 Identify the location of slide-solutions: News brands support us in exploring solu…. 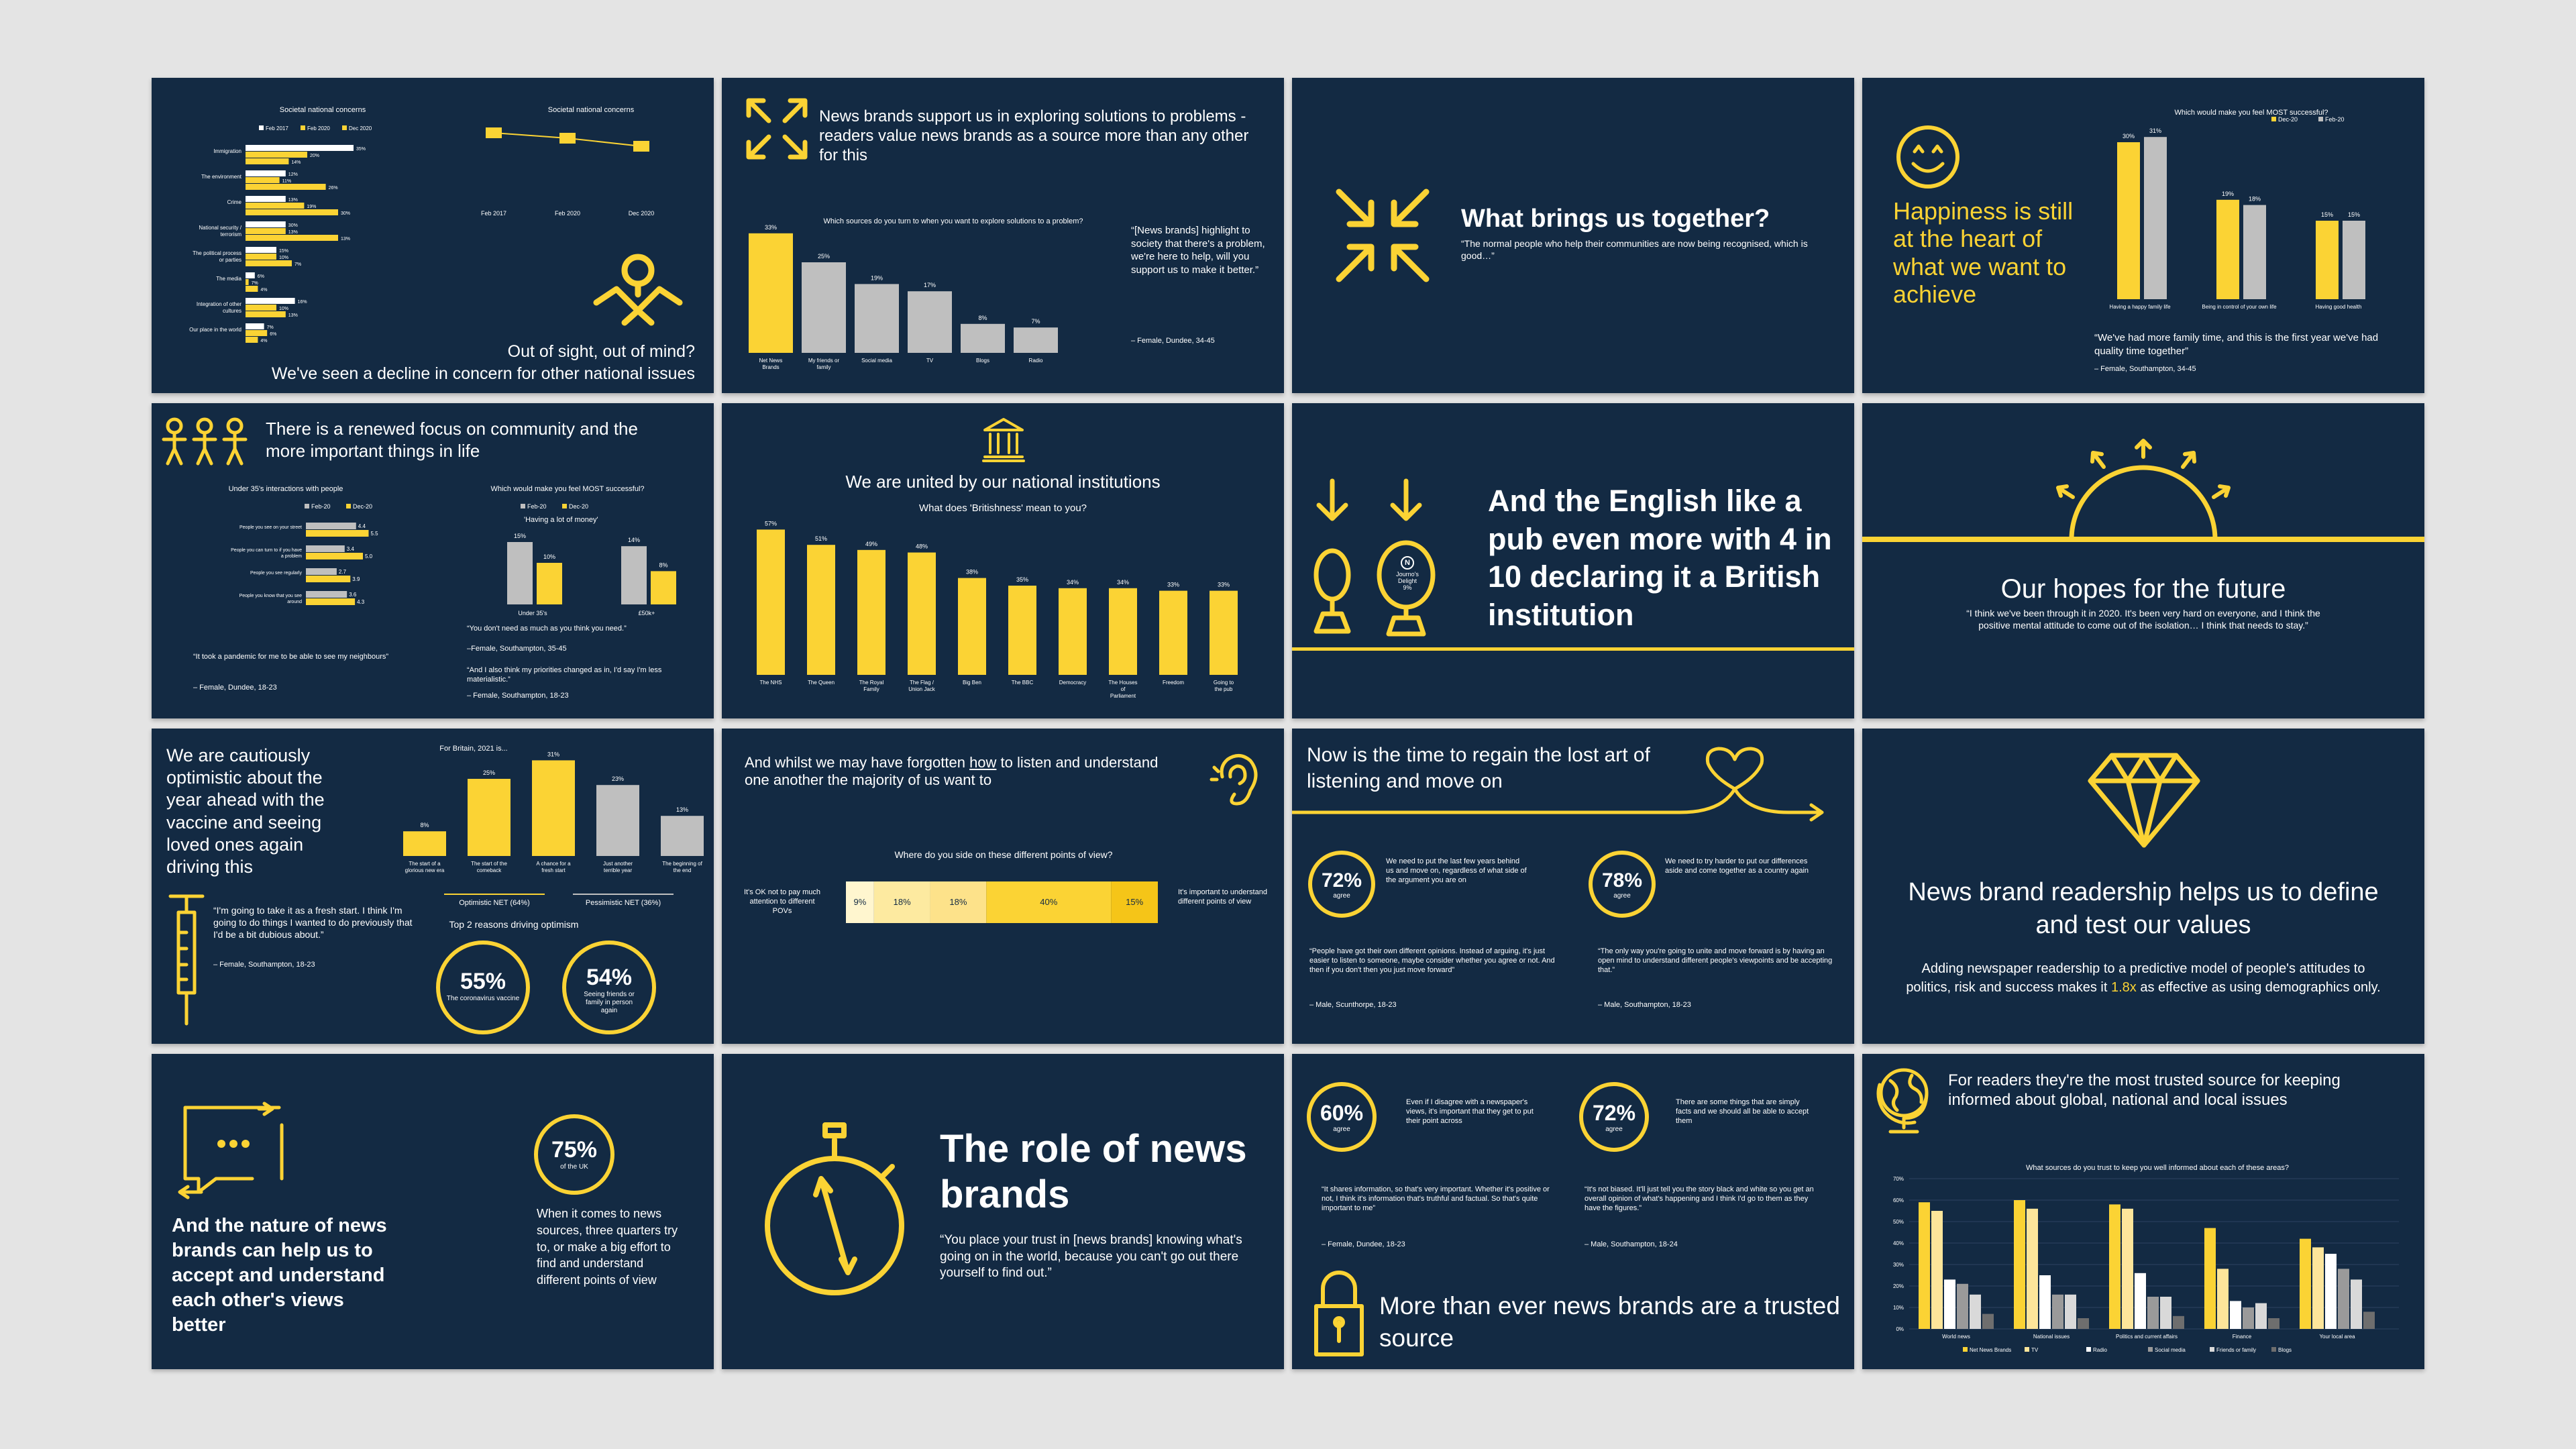
(1003, 235).